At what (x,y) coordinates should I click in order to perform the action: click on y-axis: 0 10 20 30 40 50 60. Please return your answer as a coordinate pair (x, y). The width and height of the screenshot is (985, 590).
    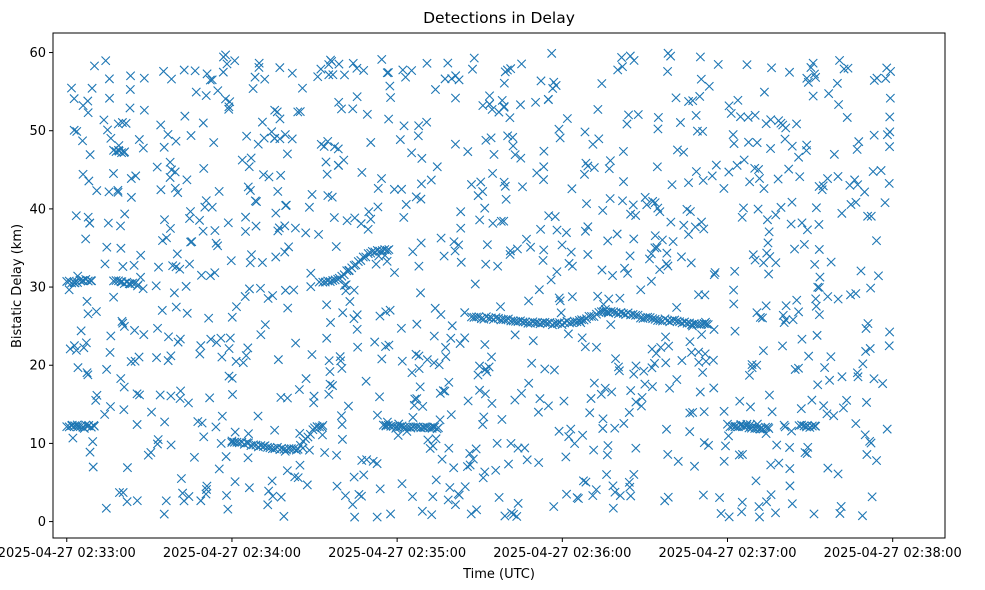
    Looking at the image, I should click on (41, 288).